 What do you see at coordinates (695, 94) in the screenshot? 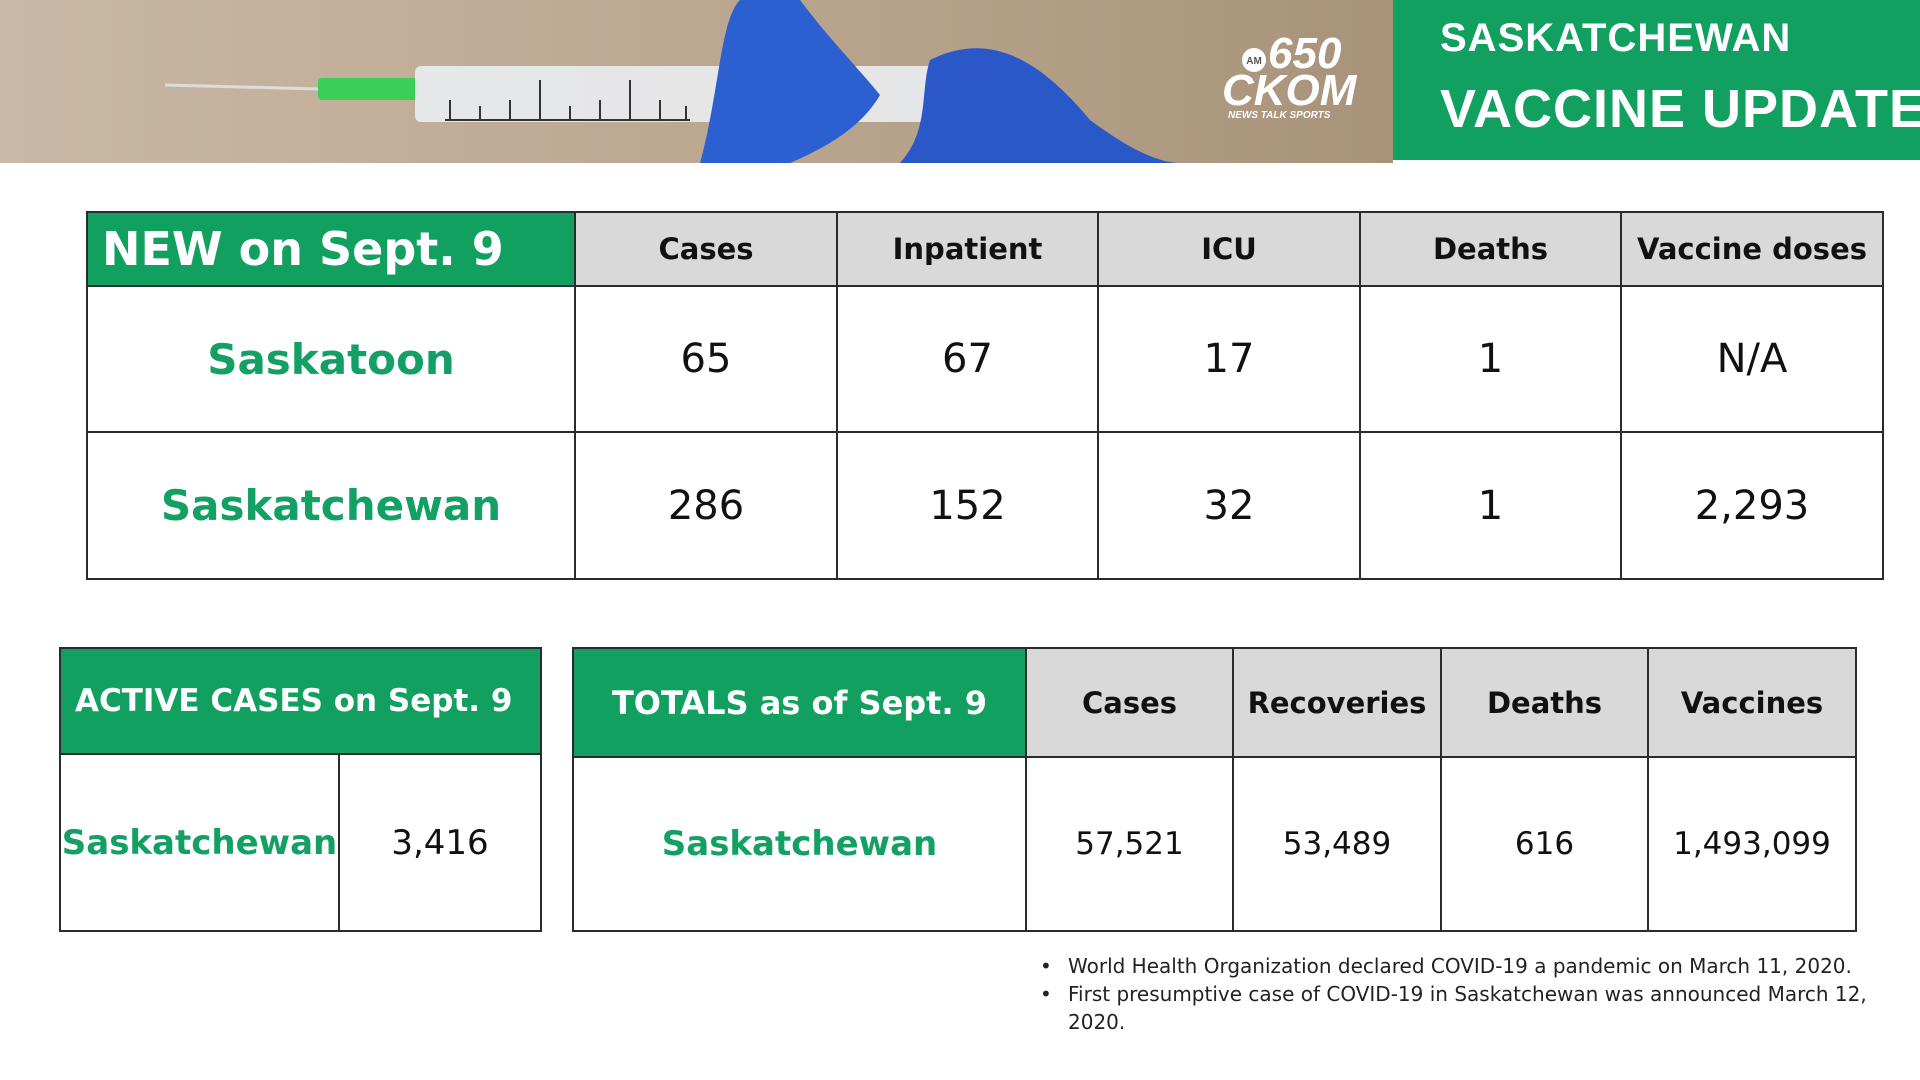
I see `syringe-barrel` at bounding box center [695, 94].